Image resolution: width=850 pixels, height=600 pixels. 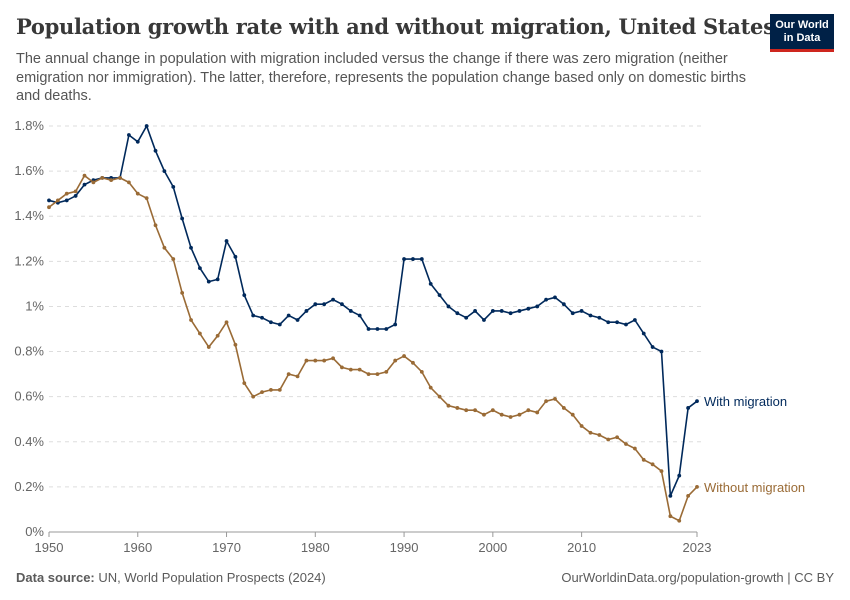 What do you see at coordinates (29, 351) in the screenshot?
I see `y-tick-label: 0.8%` at bounding box center [29, 351].